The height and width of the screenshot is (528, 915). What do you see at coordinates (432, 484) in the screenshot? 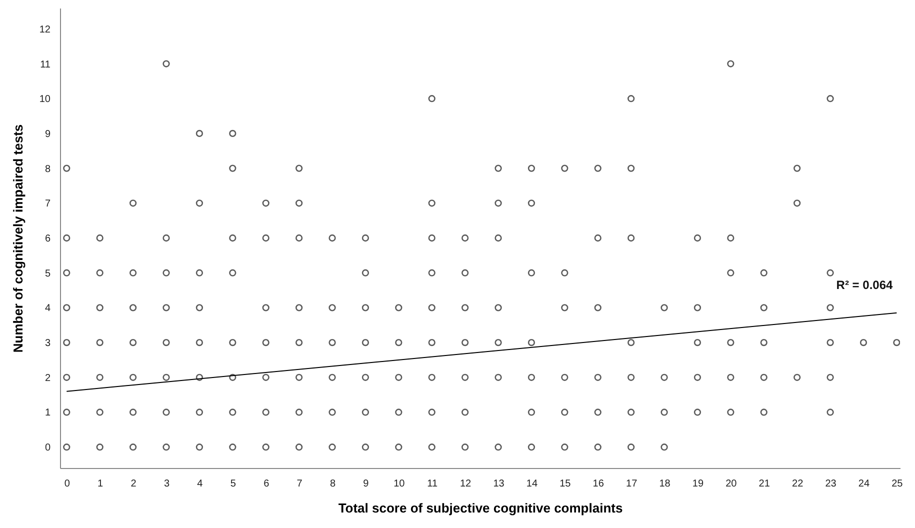
I see `x-tick-label: 11` at bounding box center [432, 484].